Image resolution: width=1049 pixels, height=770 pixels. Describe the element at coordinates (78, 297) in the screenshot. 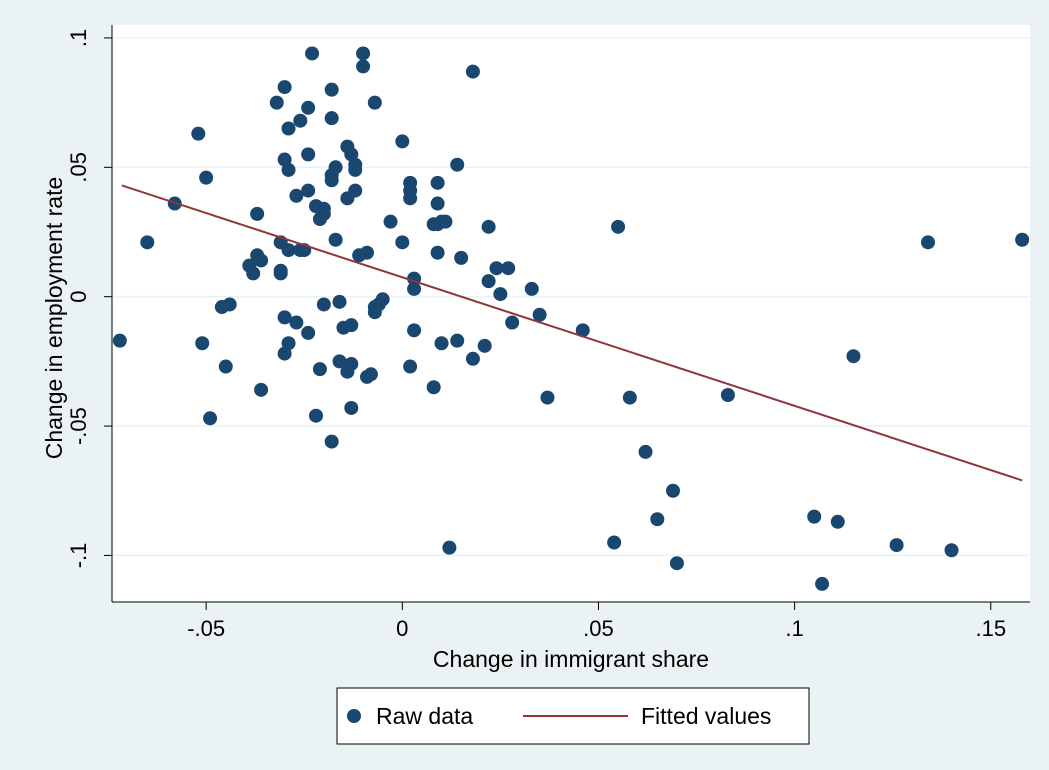

I see `y-tick-label-2: 0` at that location.